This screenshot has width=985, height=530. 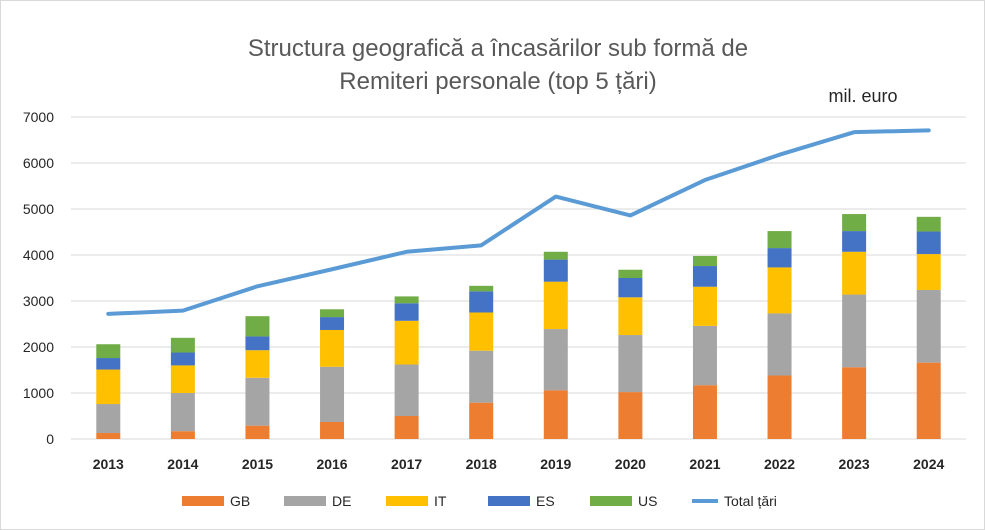 What do you see at coordinates (928, 243) in the screenshot?
I see `bar-es-2024` at bounding box center [928, 243].